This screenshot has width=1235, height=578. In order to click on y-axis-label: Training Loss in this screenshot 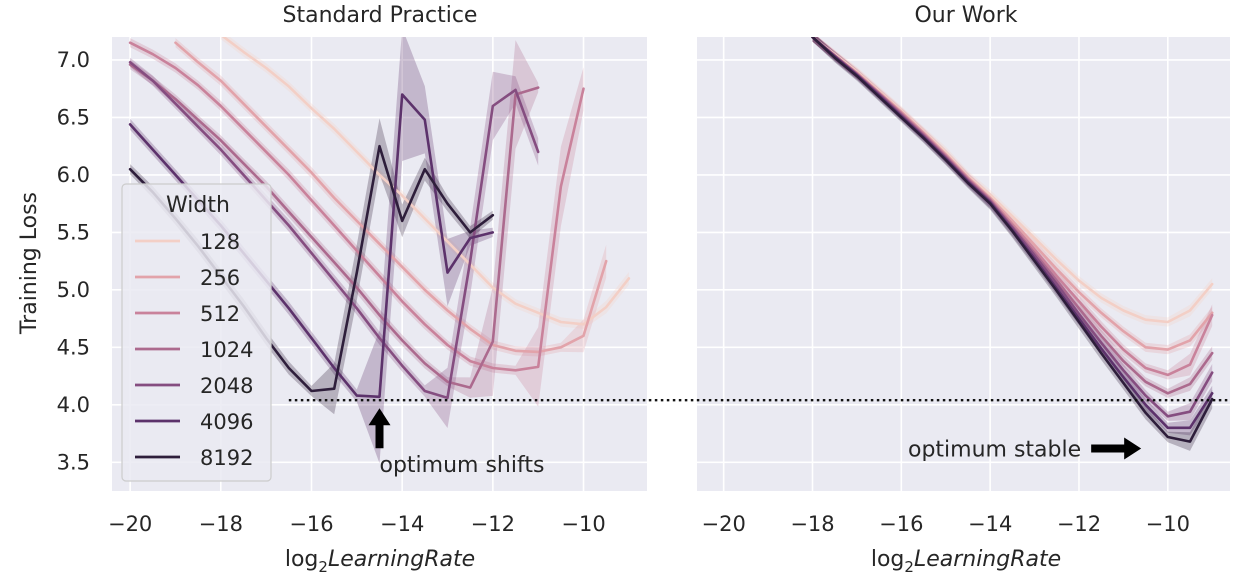, I will do `click(29, 263)`.